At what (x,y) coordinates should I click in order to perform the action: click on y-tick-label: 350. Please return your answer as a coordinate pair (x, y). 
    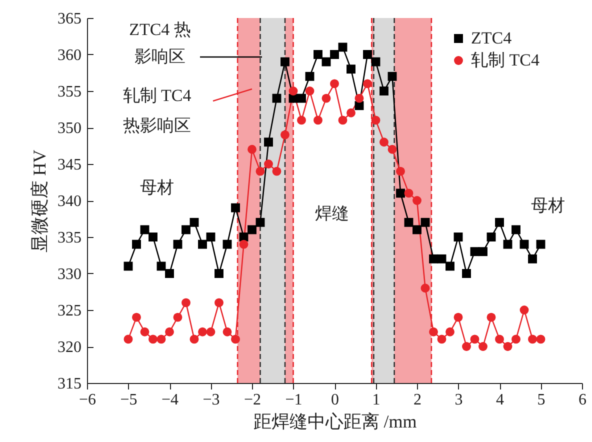
    Looking at the image, I should click on (70, 128).